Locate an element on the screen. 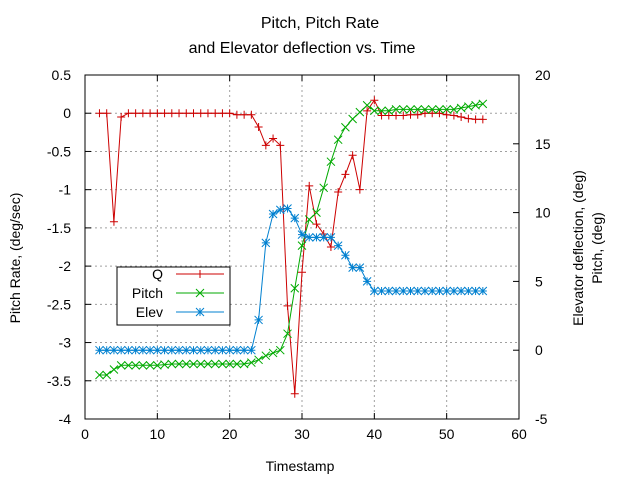 This screenshot has width=640, height=480. y-left-tick-label: -2.5 is located at coordinates (59, 304).